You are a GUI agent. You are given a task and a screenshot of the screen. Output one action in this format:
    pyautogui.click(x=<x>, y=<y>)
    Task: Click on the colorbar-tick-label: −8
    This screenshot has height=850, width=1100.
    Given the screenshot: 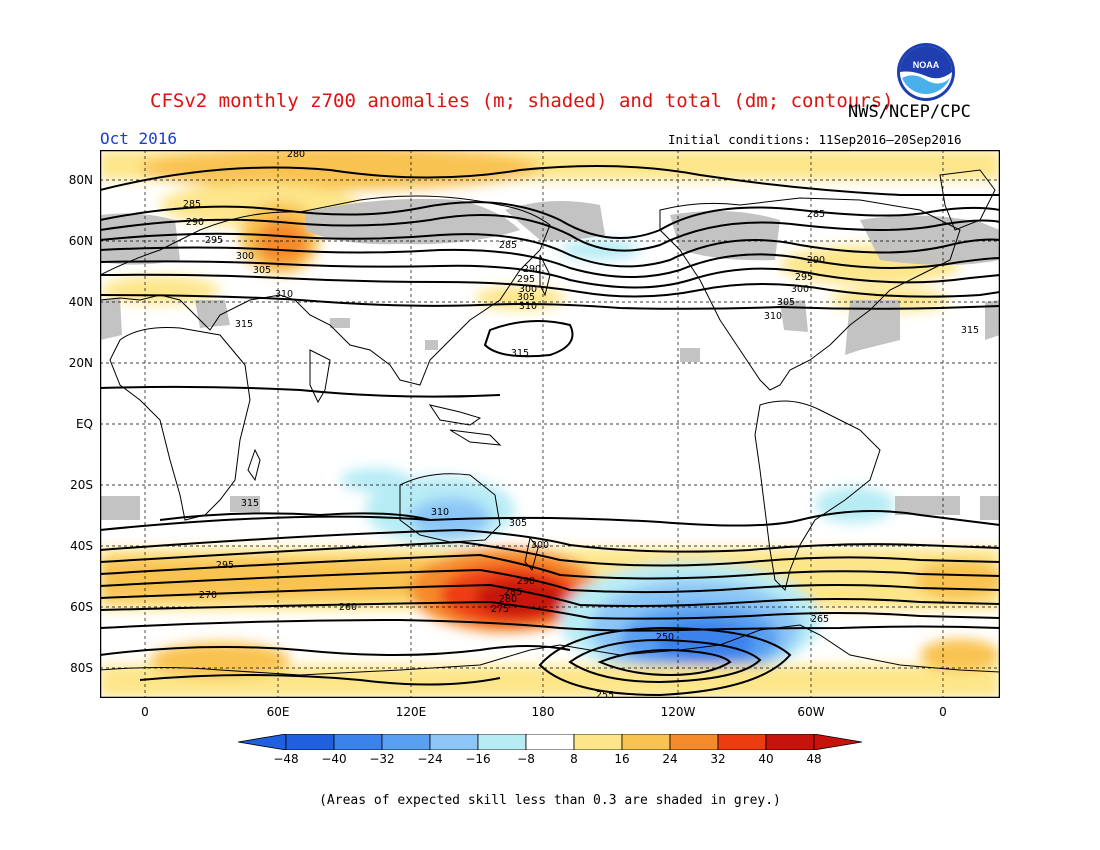 What is the action you would take?
    pyautogui.click(x=526, y=759)
    